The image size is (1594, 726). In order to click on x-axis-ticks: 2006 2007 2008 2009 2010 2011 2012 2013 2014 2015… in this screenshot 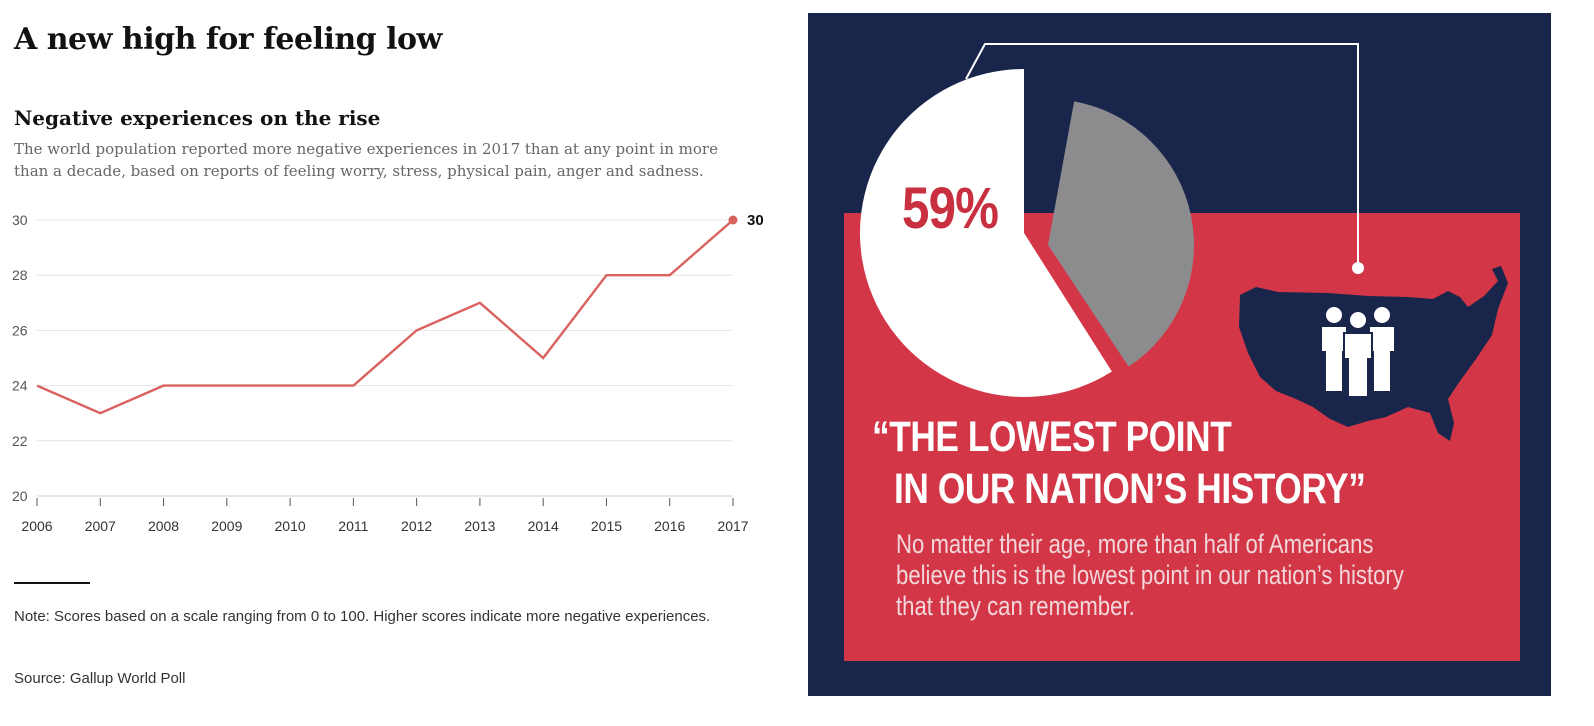, I will do `click(385, 516)`.